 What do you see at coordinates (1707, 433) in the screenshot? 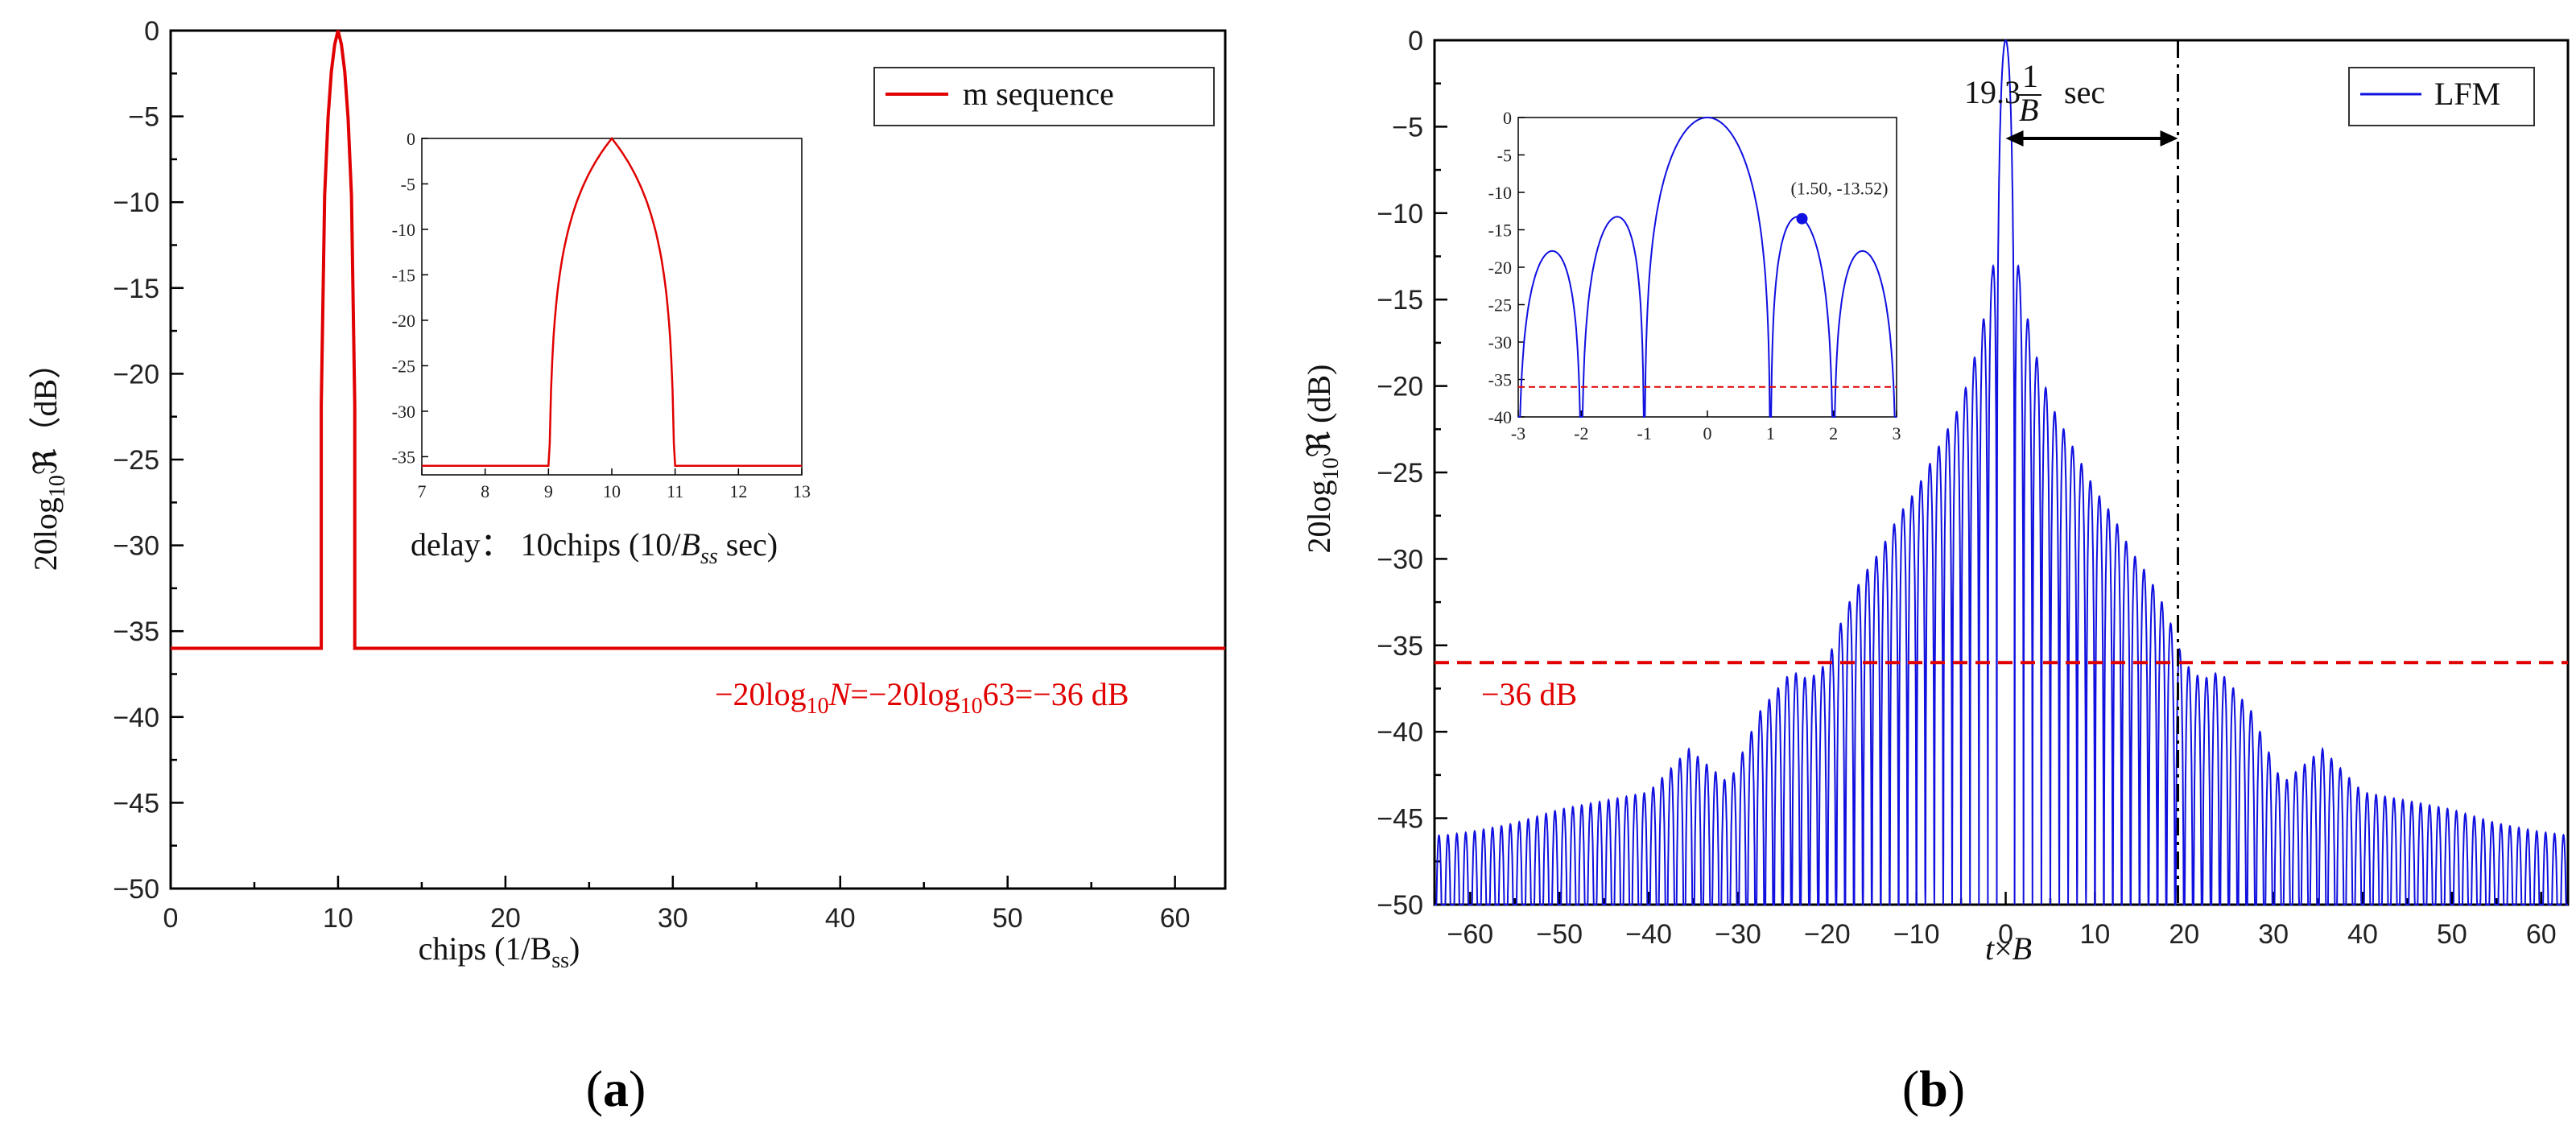
I see `inset-b-xtick-label: 0` at bounding box center [1707, 433].